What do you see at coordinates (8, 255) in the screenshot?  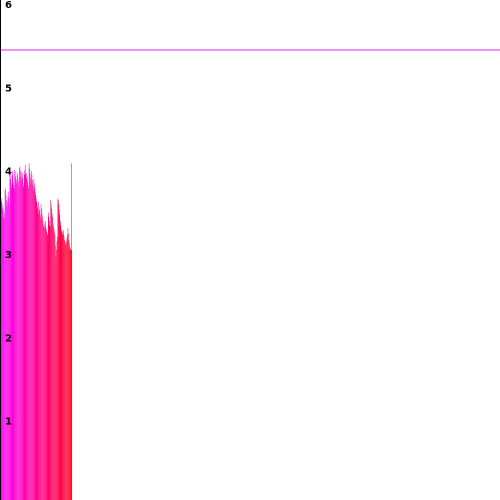 I see `y-tick-label: 3` at bounding box center [8, 255].